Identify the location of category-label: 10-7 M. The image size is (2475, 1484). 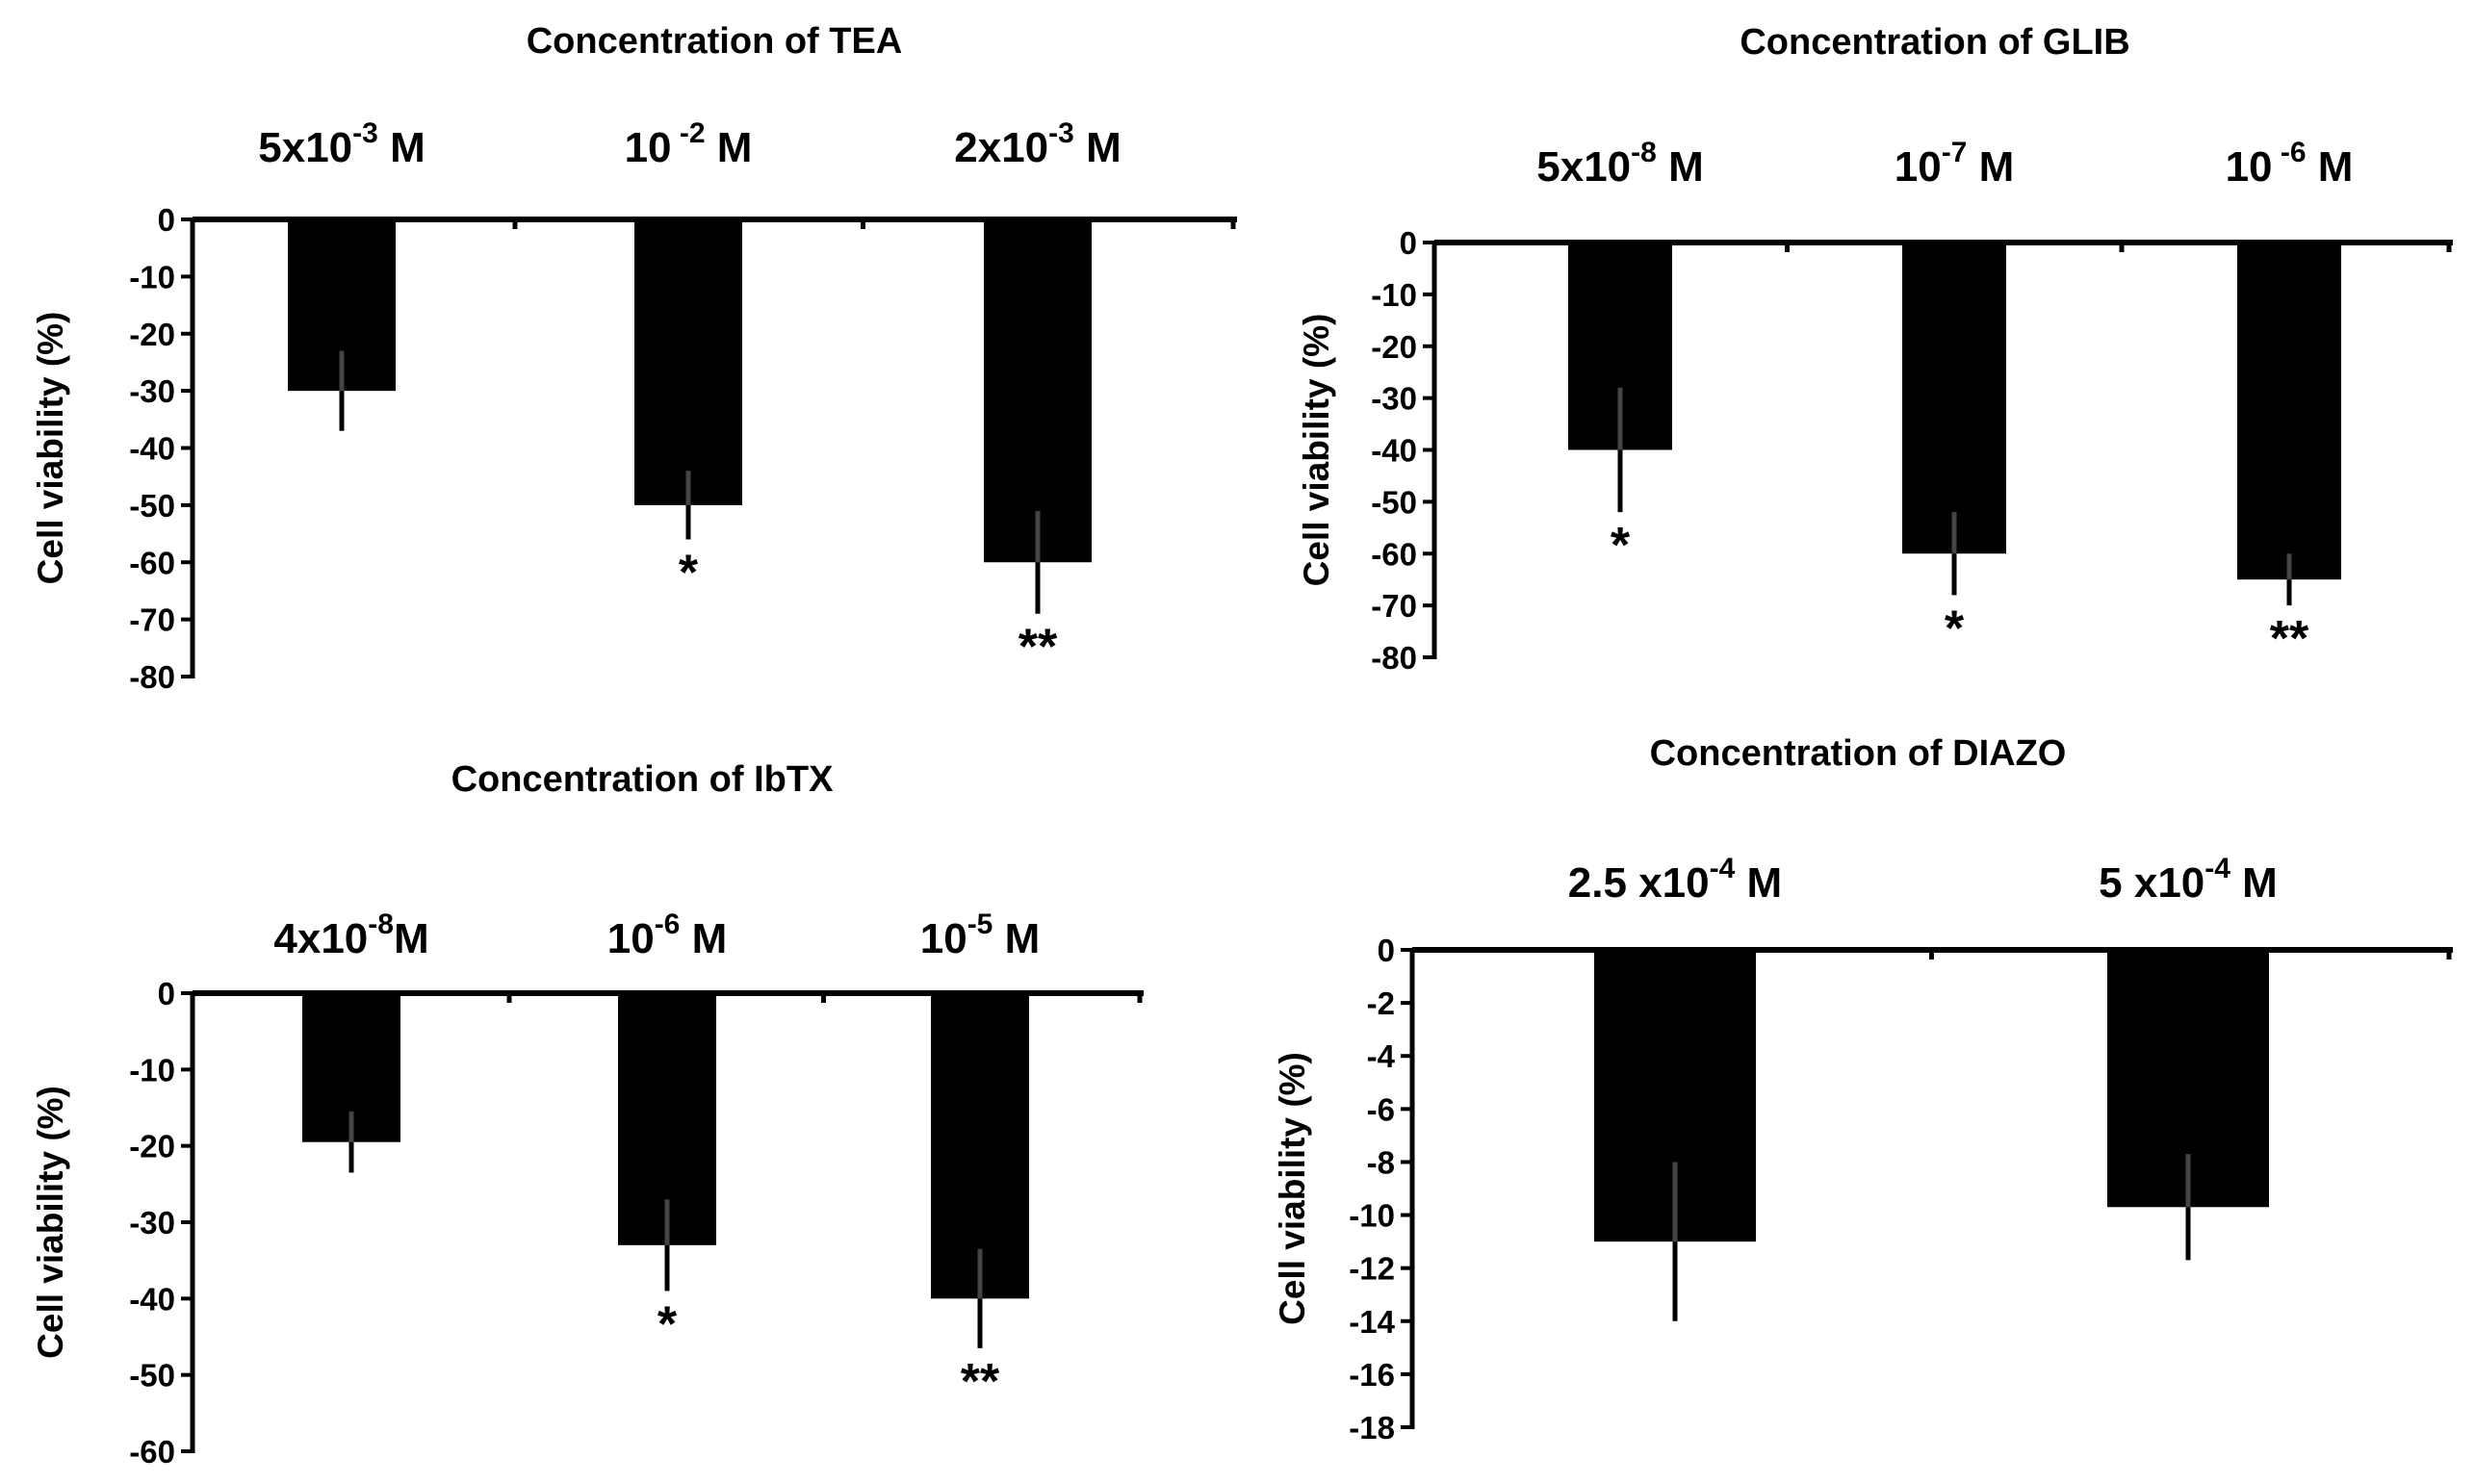
(1955, 164).